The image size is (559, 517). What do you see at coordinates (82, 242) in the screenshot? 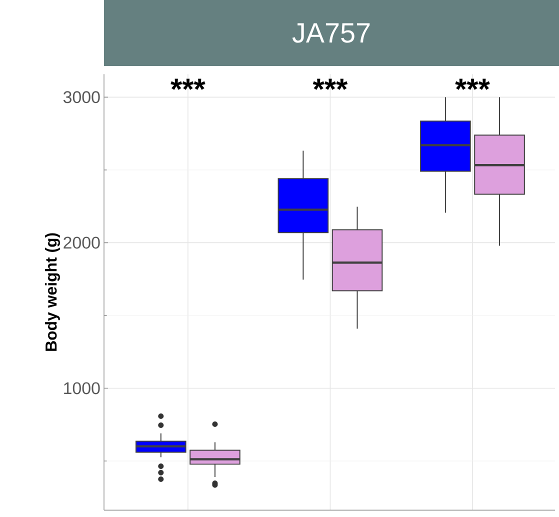
I see `y-tick-label: 2000` at bounding box center [82, 242].